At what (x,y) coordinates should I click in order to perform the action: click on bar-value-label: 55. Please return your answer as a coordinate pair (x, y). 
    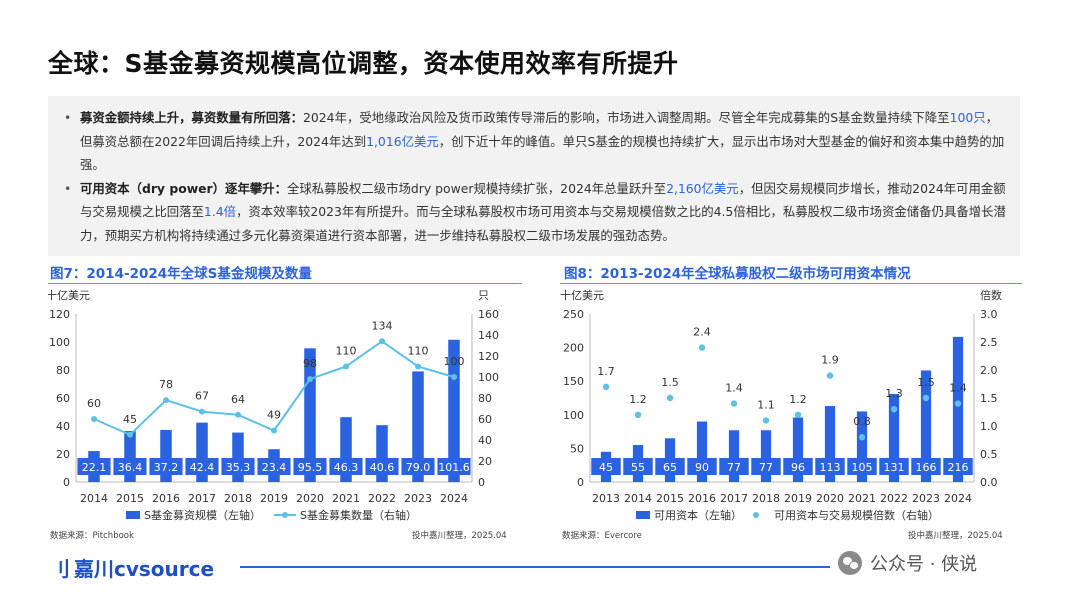
    Looking at the image, I should click on (638, 467).